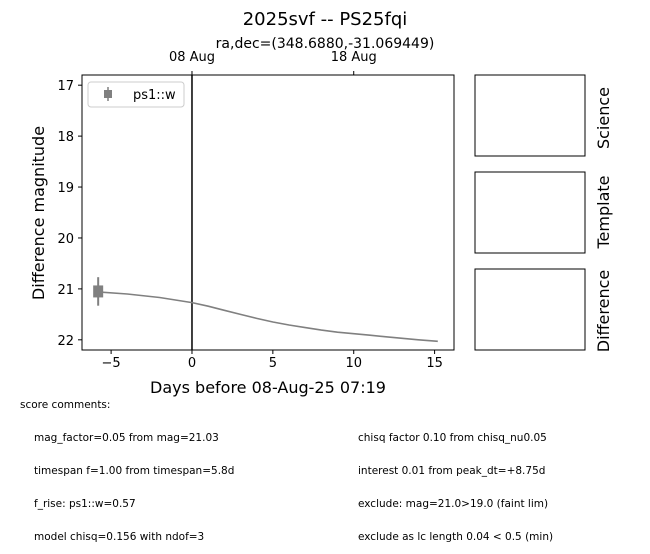 The height and width of the screenshot is (554, 650). I want to click on x-axis-label: Days before 08-Aug-25 07:19, so click(268, 387).